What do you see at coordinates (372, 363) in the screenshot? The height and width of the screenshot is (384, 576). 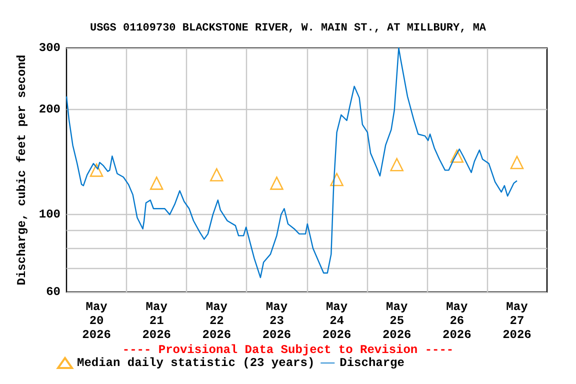 I see `legend-label: Discharge` at bounding box center [372, 363].